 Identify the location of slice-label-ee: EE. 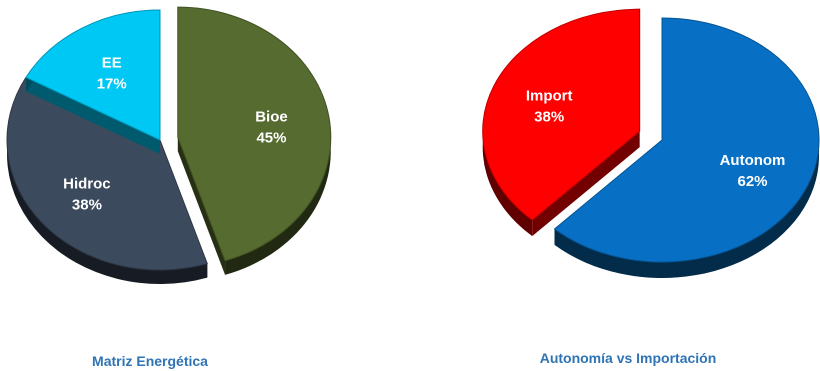
(112, 63).